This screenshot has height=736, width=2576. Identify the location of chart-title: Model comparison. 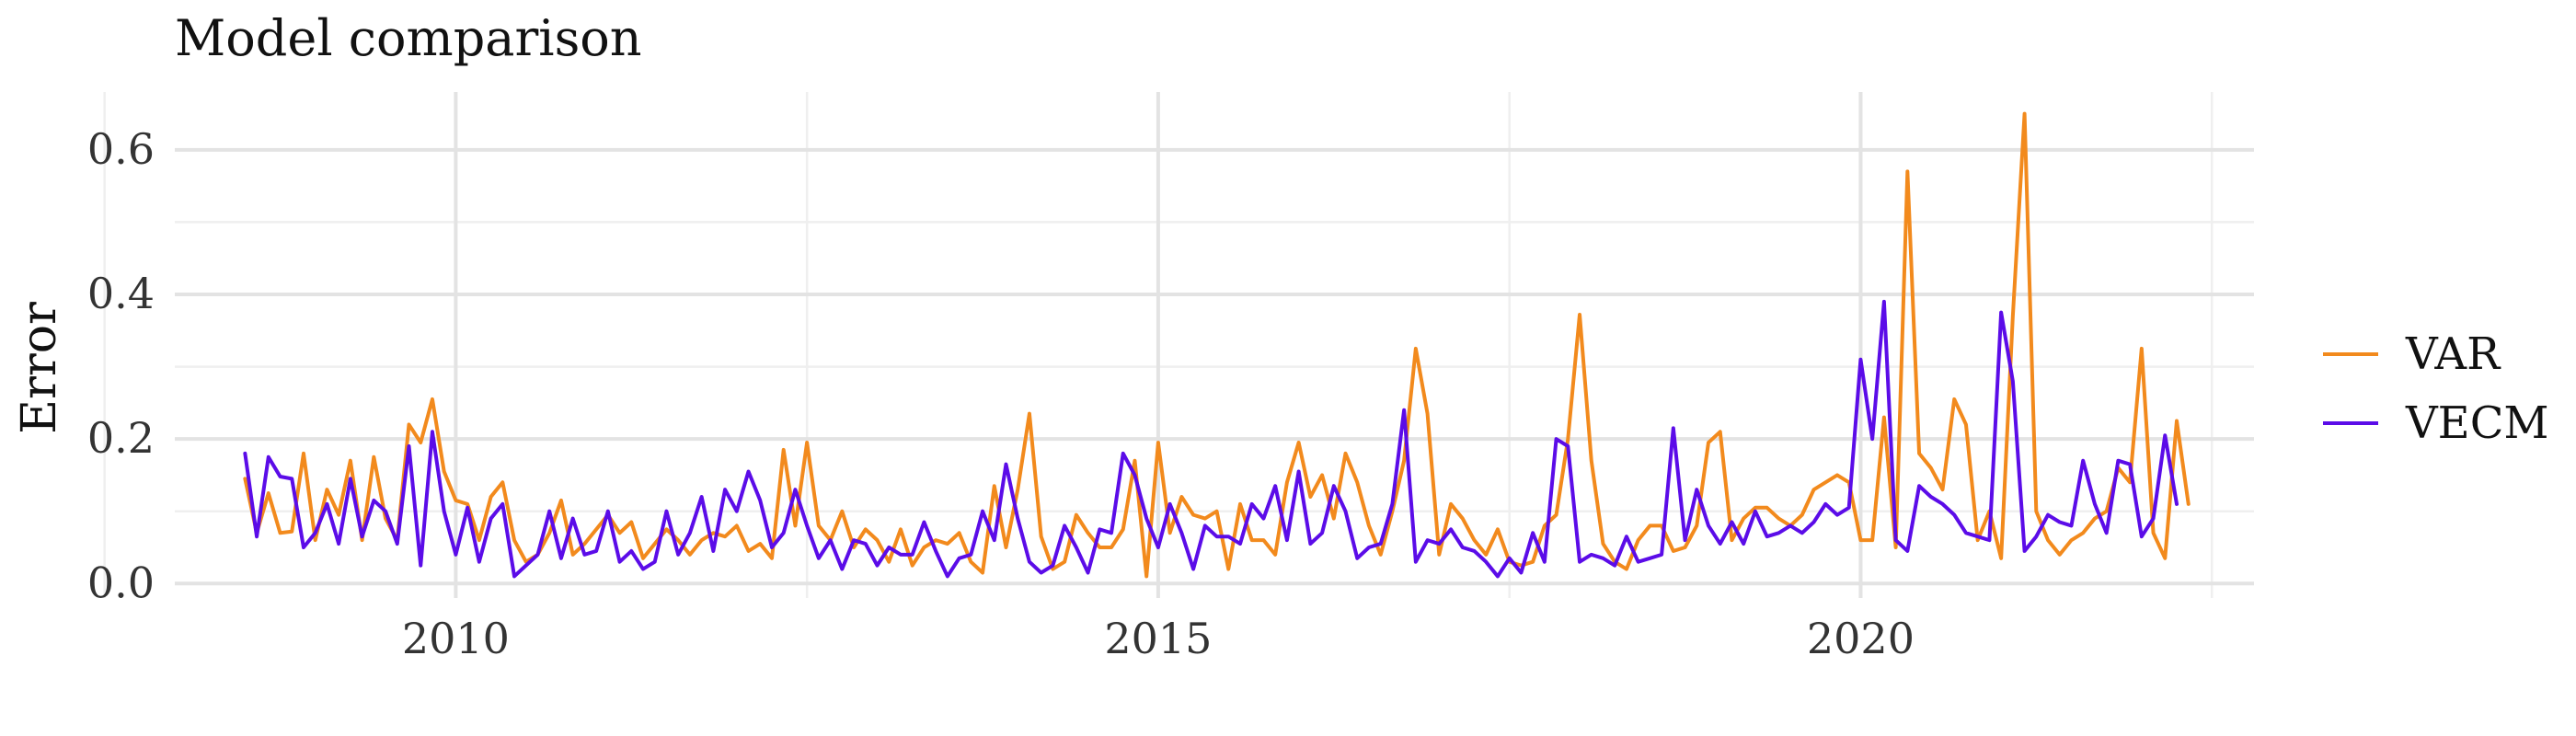
(408, 38).